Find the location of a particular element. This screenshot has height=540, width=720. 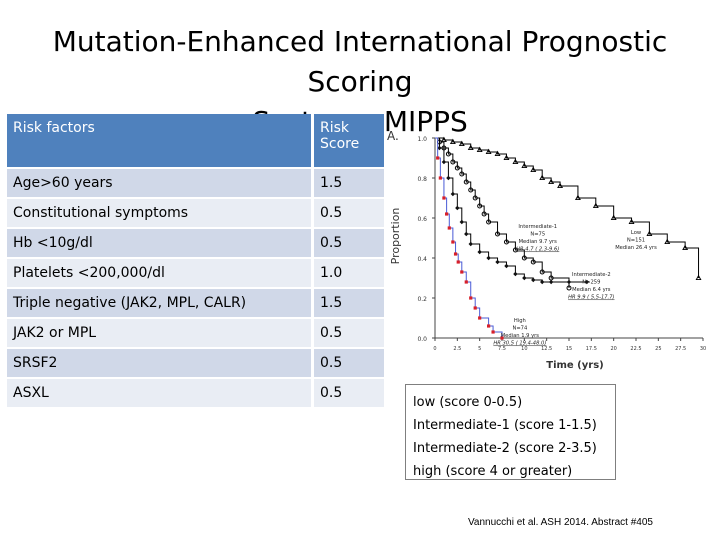

table-row: Hb <10g/dl 0.5 is located at coordinates (195, 243).